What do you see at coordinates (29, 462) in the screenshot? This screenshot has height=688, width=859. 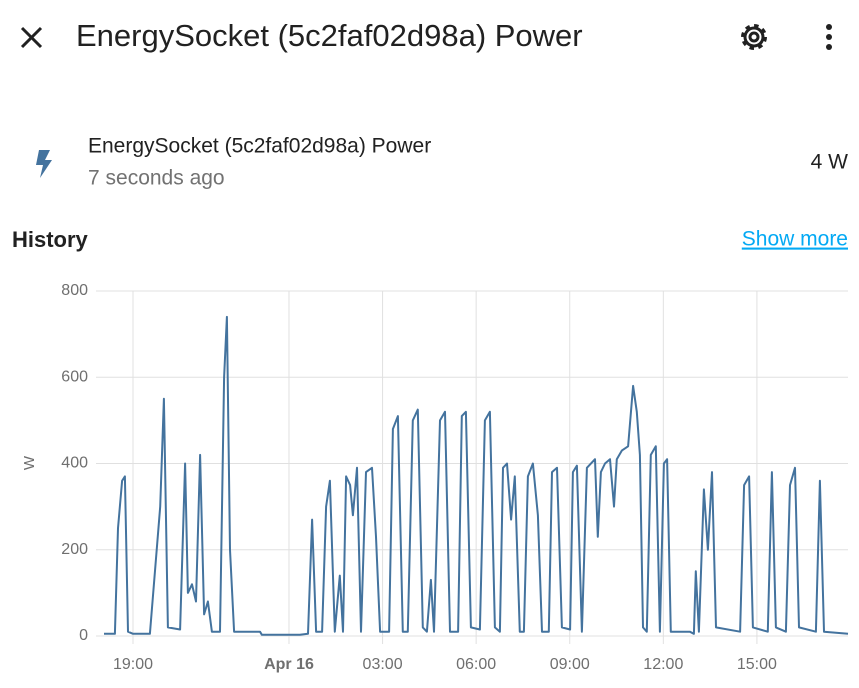 I see `y-axis-label: W` at bounding box center [29, 462].